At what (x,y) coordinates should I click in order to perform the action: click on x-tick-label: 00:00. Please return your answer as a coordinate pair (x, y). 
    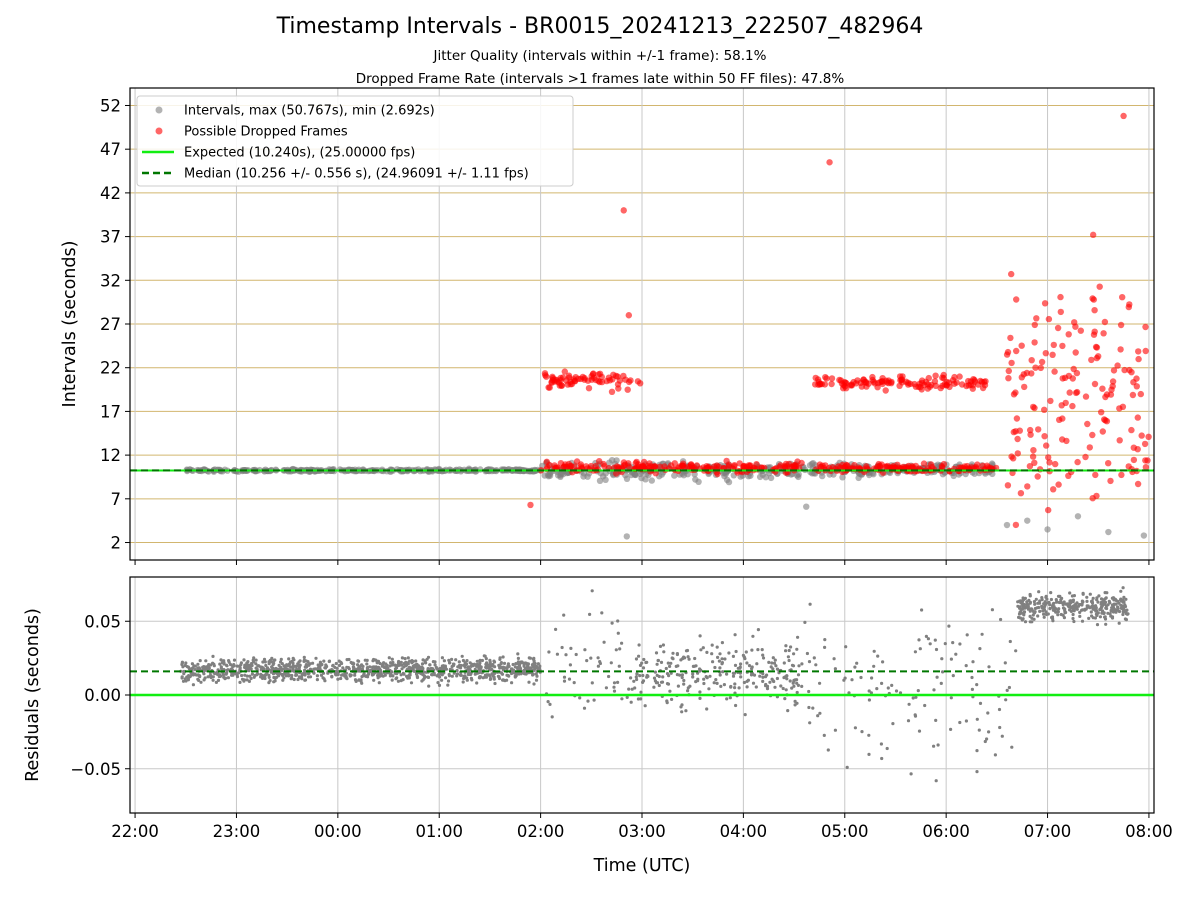
    Looking at the image, I should click on (338, 831).